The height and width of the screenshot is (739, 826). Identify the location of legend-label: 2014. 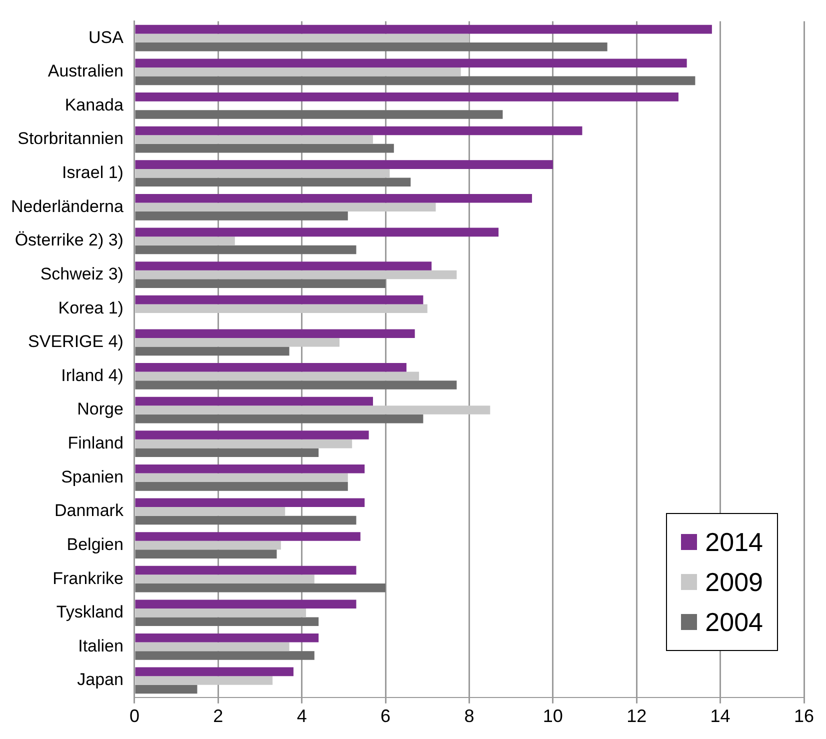
(734, 542).